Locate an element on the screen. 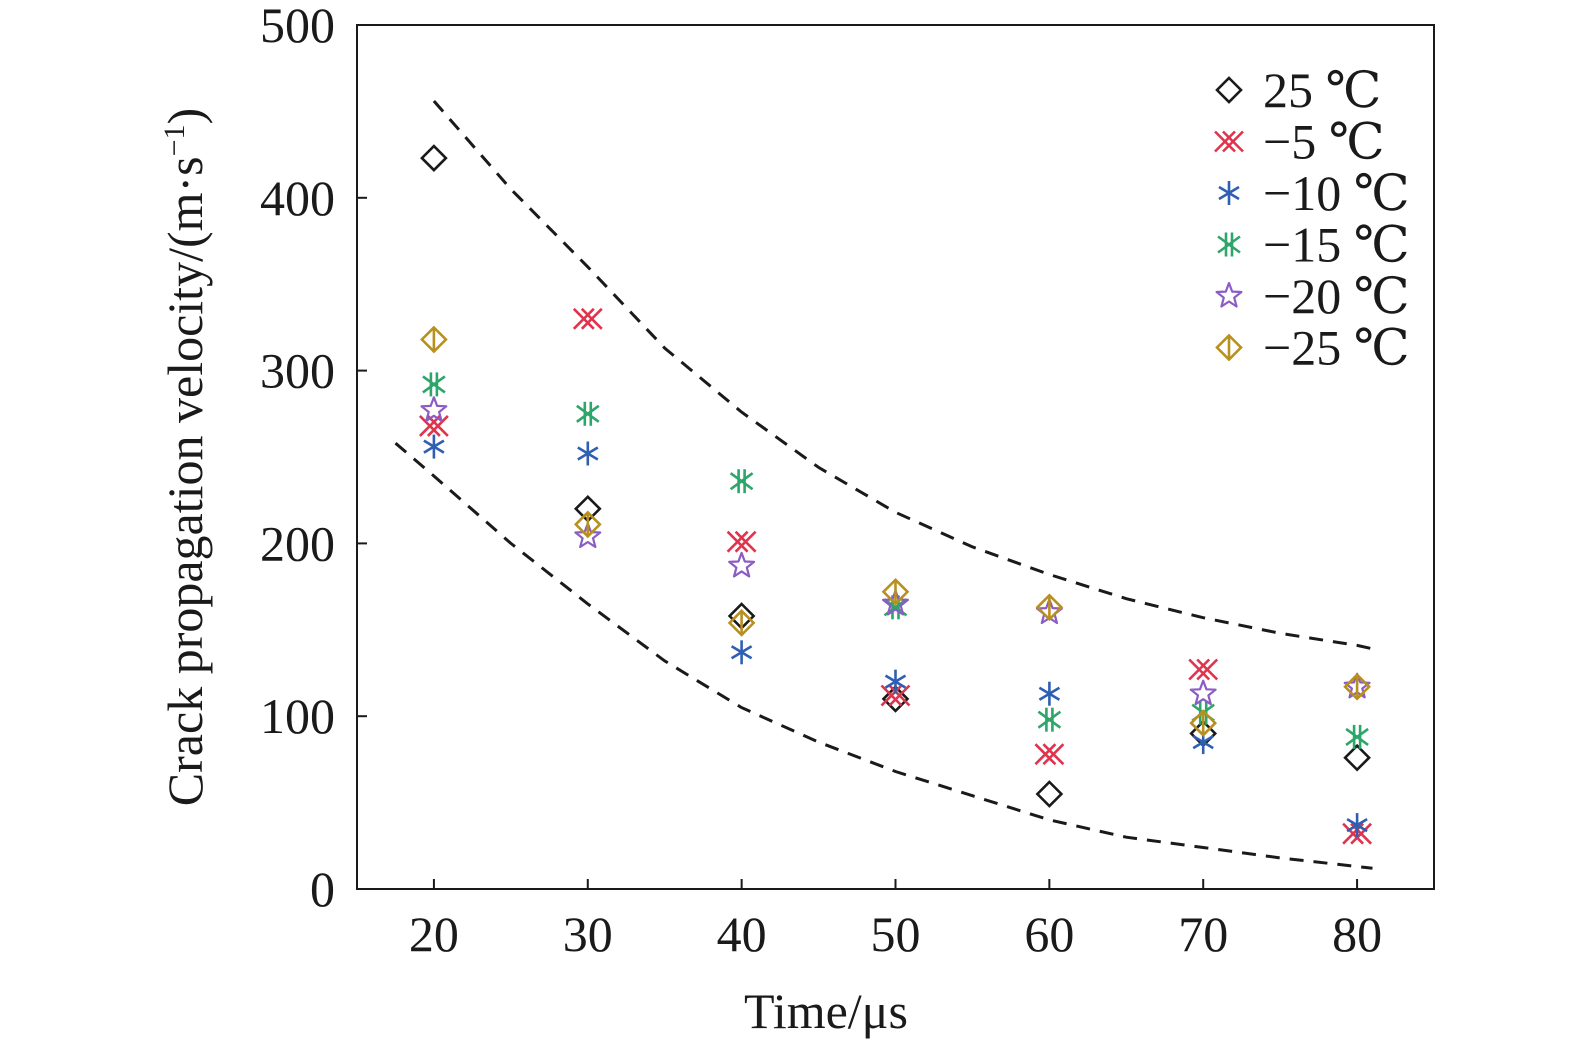  x-tick-label: 40 is located at coordinates (742, 934).